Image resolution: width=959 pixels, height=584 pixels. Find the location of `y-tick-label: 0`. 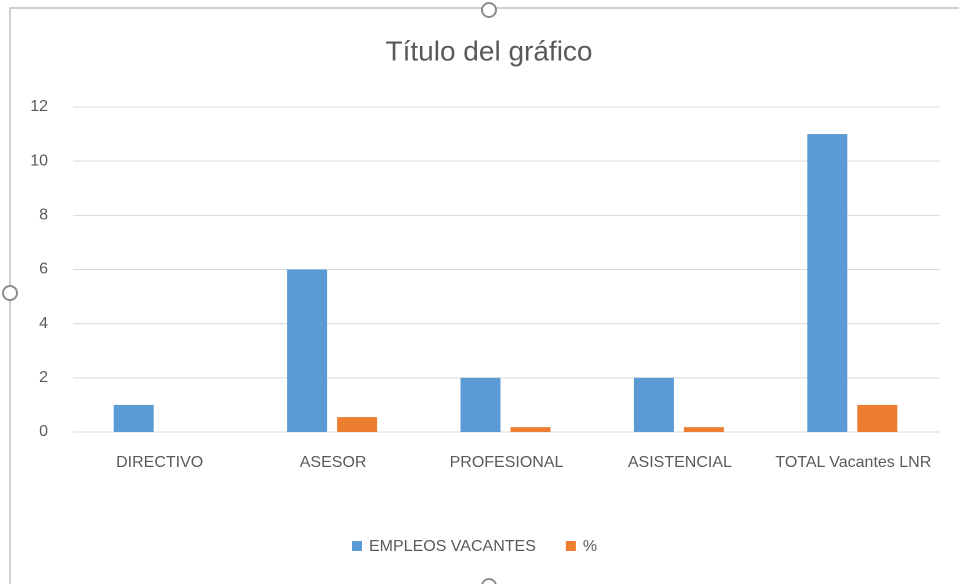

y-tick-label: 0 is located at coordinates (43, 431).